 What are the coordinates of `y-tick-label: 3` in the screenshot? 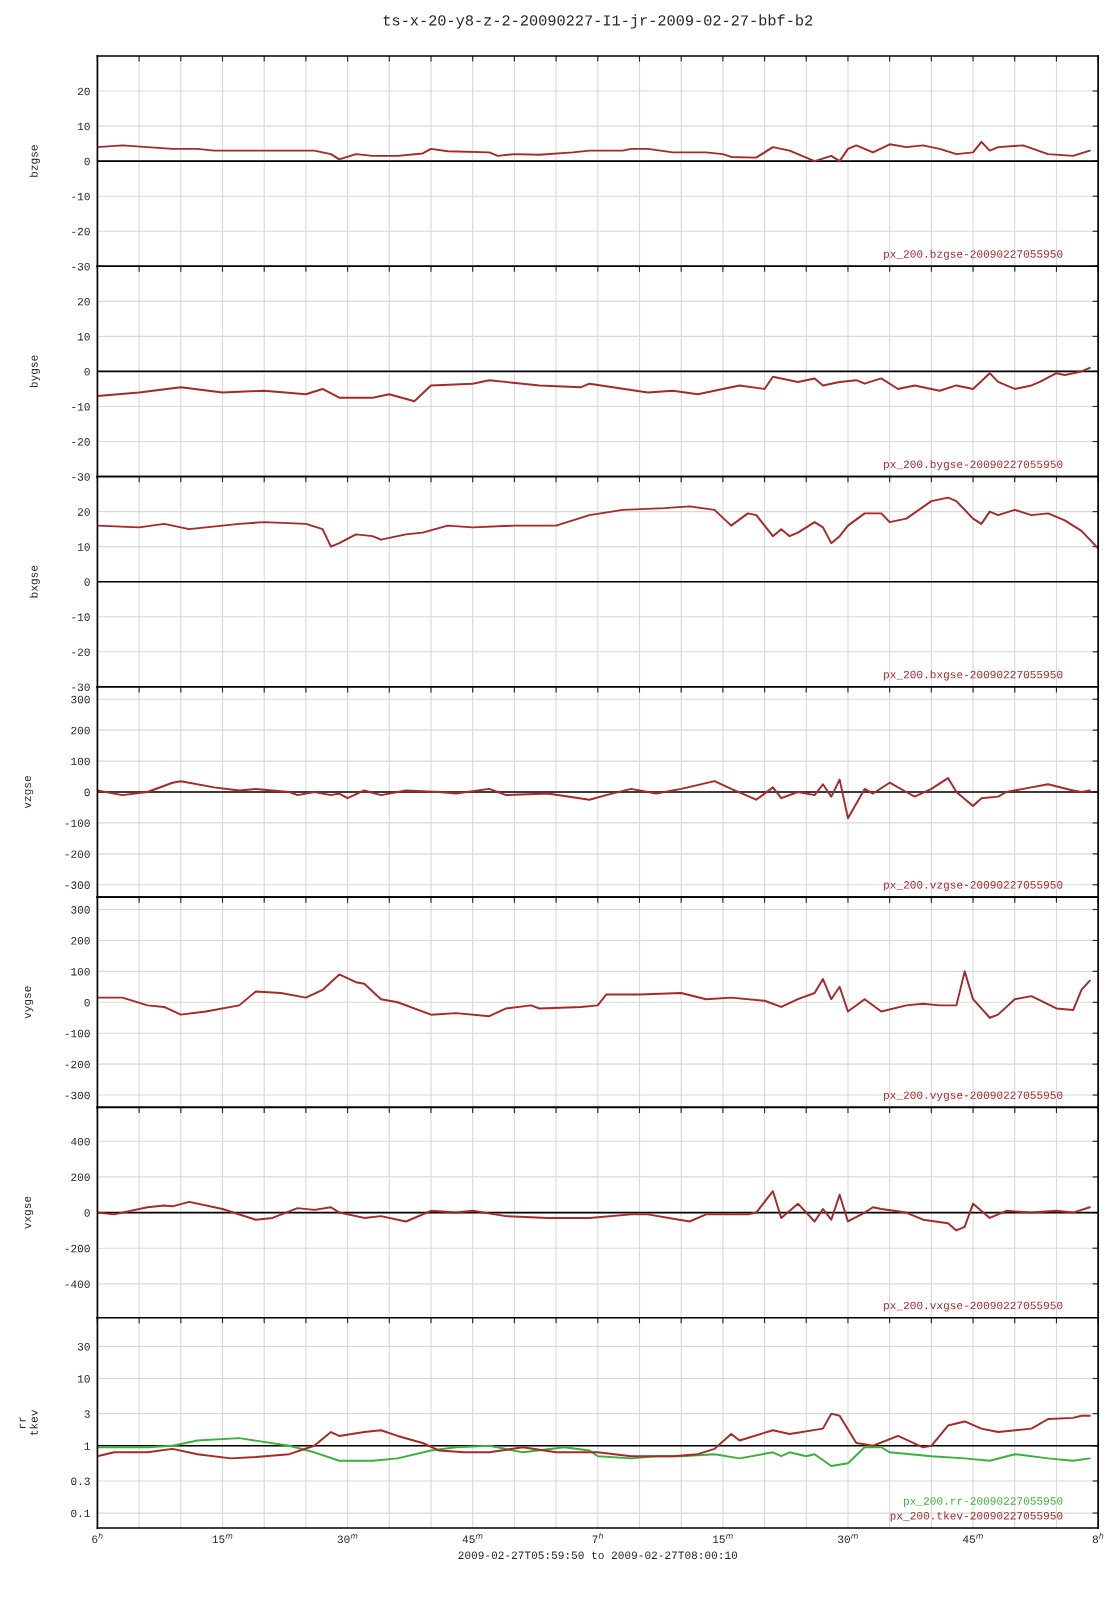 It's located at (87, 1414).